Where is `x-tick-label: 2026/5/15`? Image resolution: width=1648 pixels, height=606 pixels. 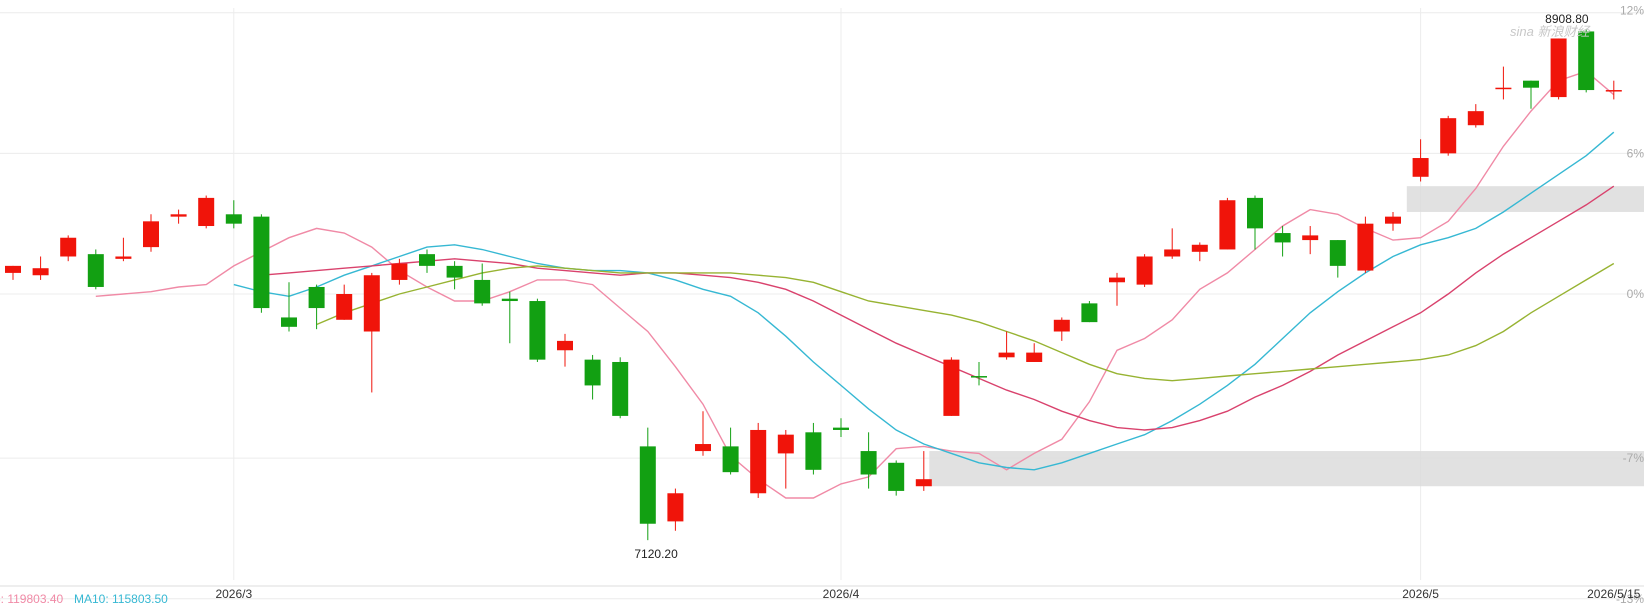 x-tick-label: 2026/5/15 is located at coordinates (1614, 594).